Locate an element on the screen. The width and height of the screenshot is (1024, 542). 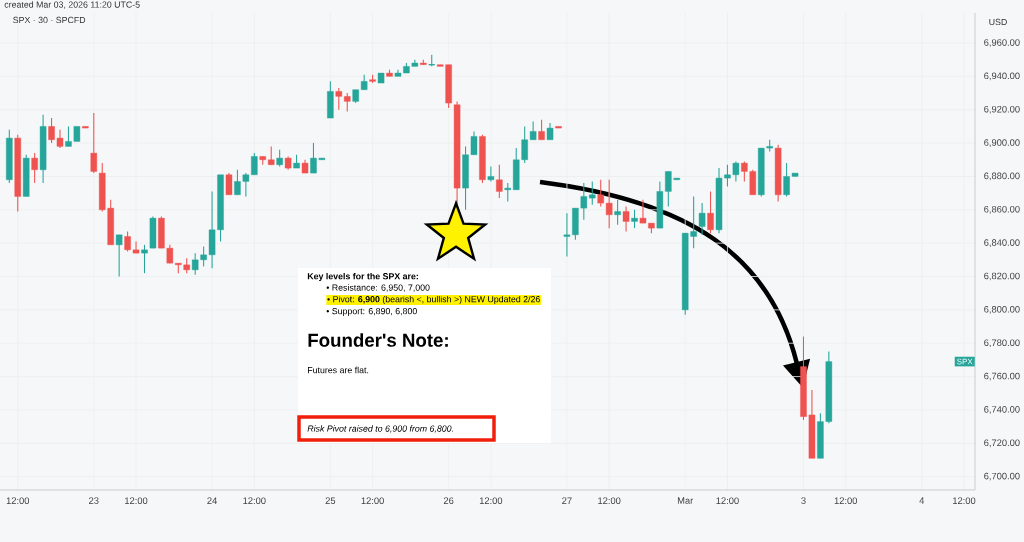
x-tick-label: 25 is located at coordinates (330, 500).